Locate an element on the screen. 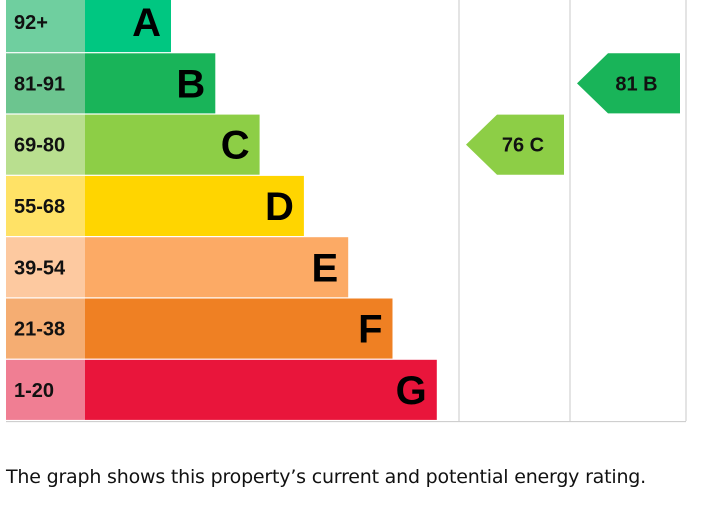 This screenshot has width=705, height=520. range-label-a: 92+ is located at coordinates (31, 23).